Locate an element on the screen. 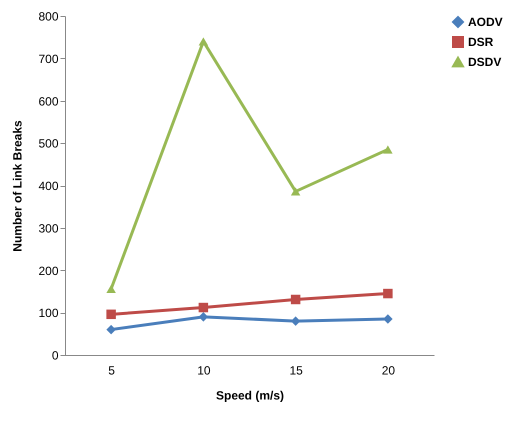 The image size is (523, 421). y-tick-label: 800 is located at coordinates (48, 17).